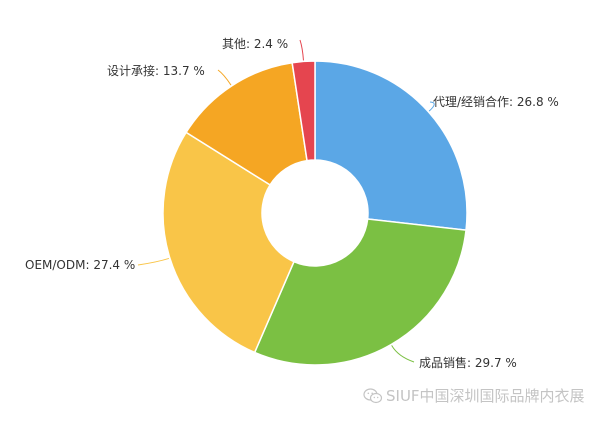 The image size is (600, 423). I want to click on watermark: SIUF中国深圳国际品牌内衣展, so click(474, 395).